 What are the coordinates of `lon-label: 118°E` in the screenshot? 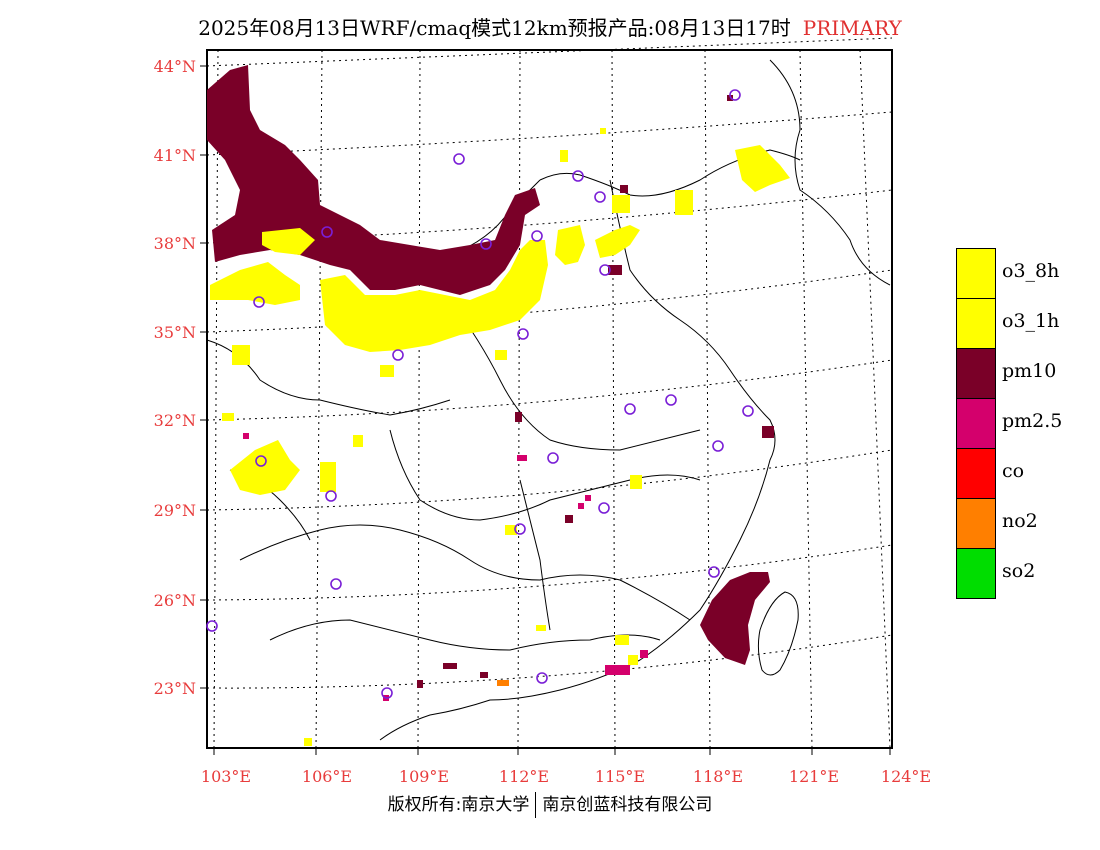 It's located at (718, 776).